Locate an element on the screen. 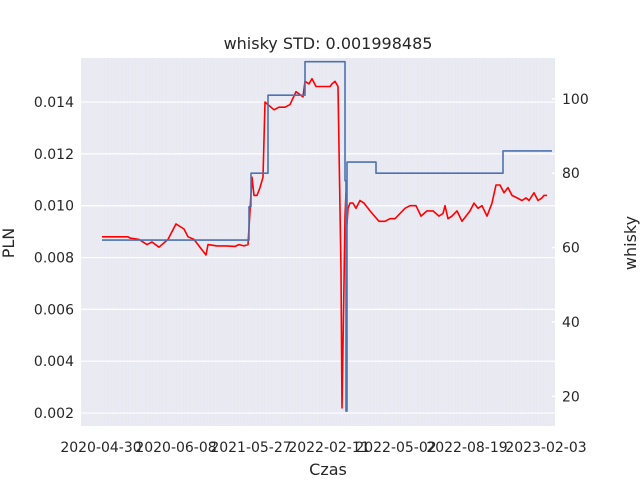  left-y-tick-label: 0.008 is located at coordinates (54, 259).